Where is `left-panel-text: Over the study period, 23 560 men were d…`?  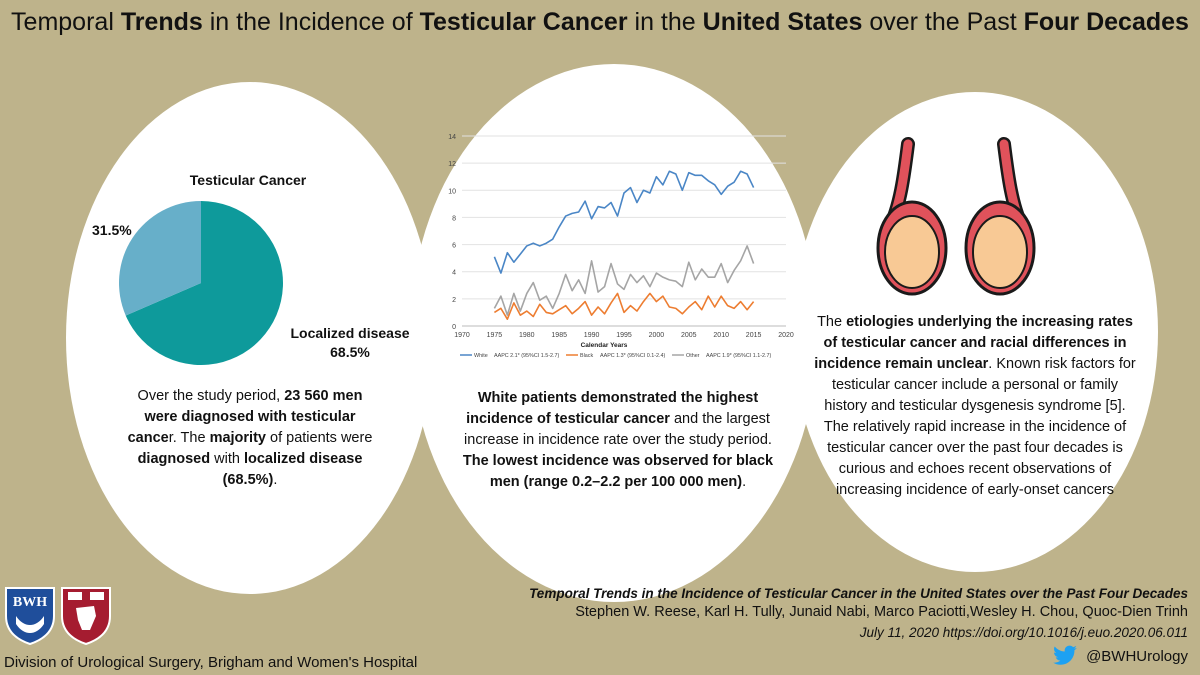 left-panel-text: Over the study period, 23 560 men were d… is located at coordinates (250, 438).